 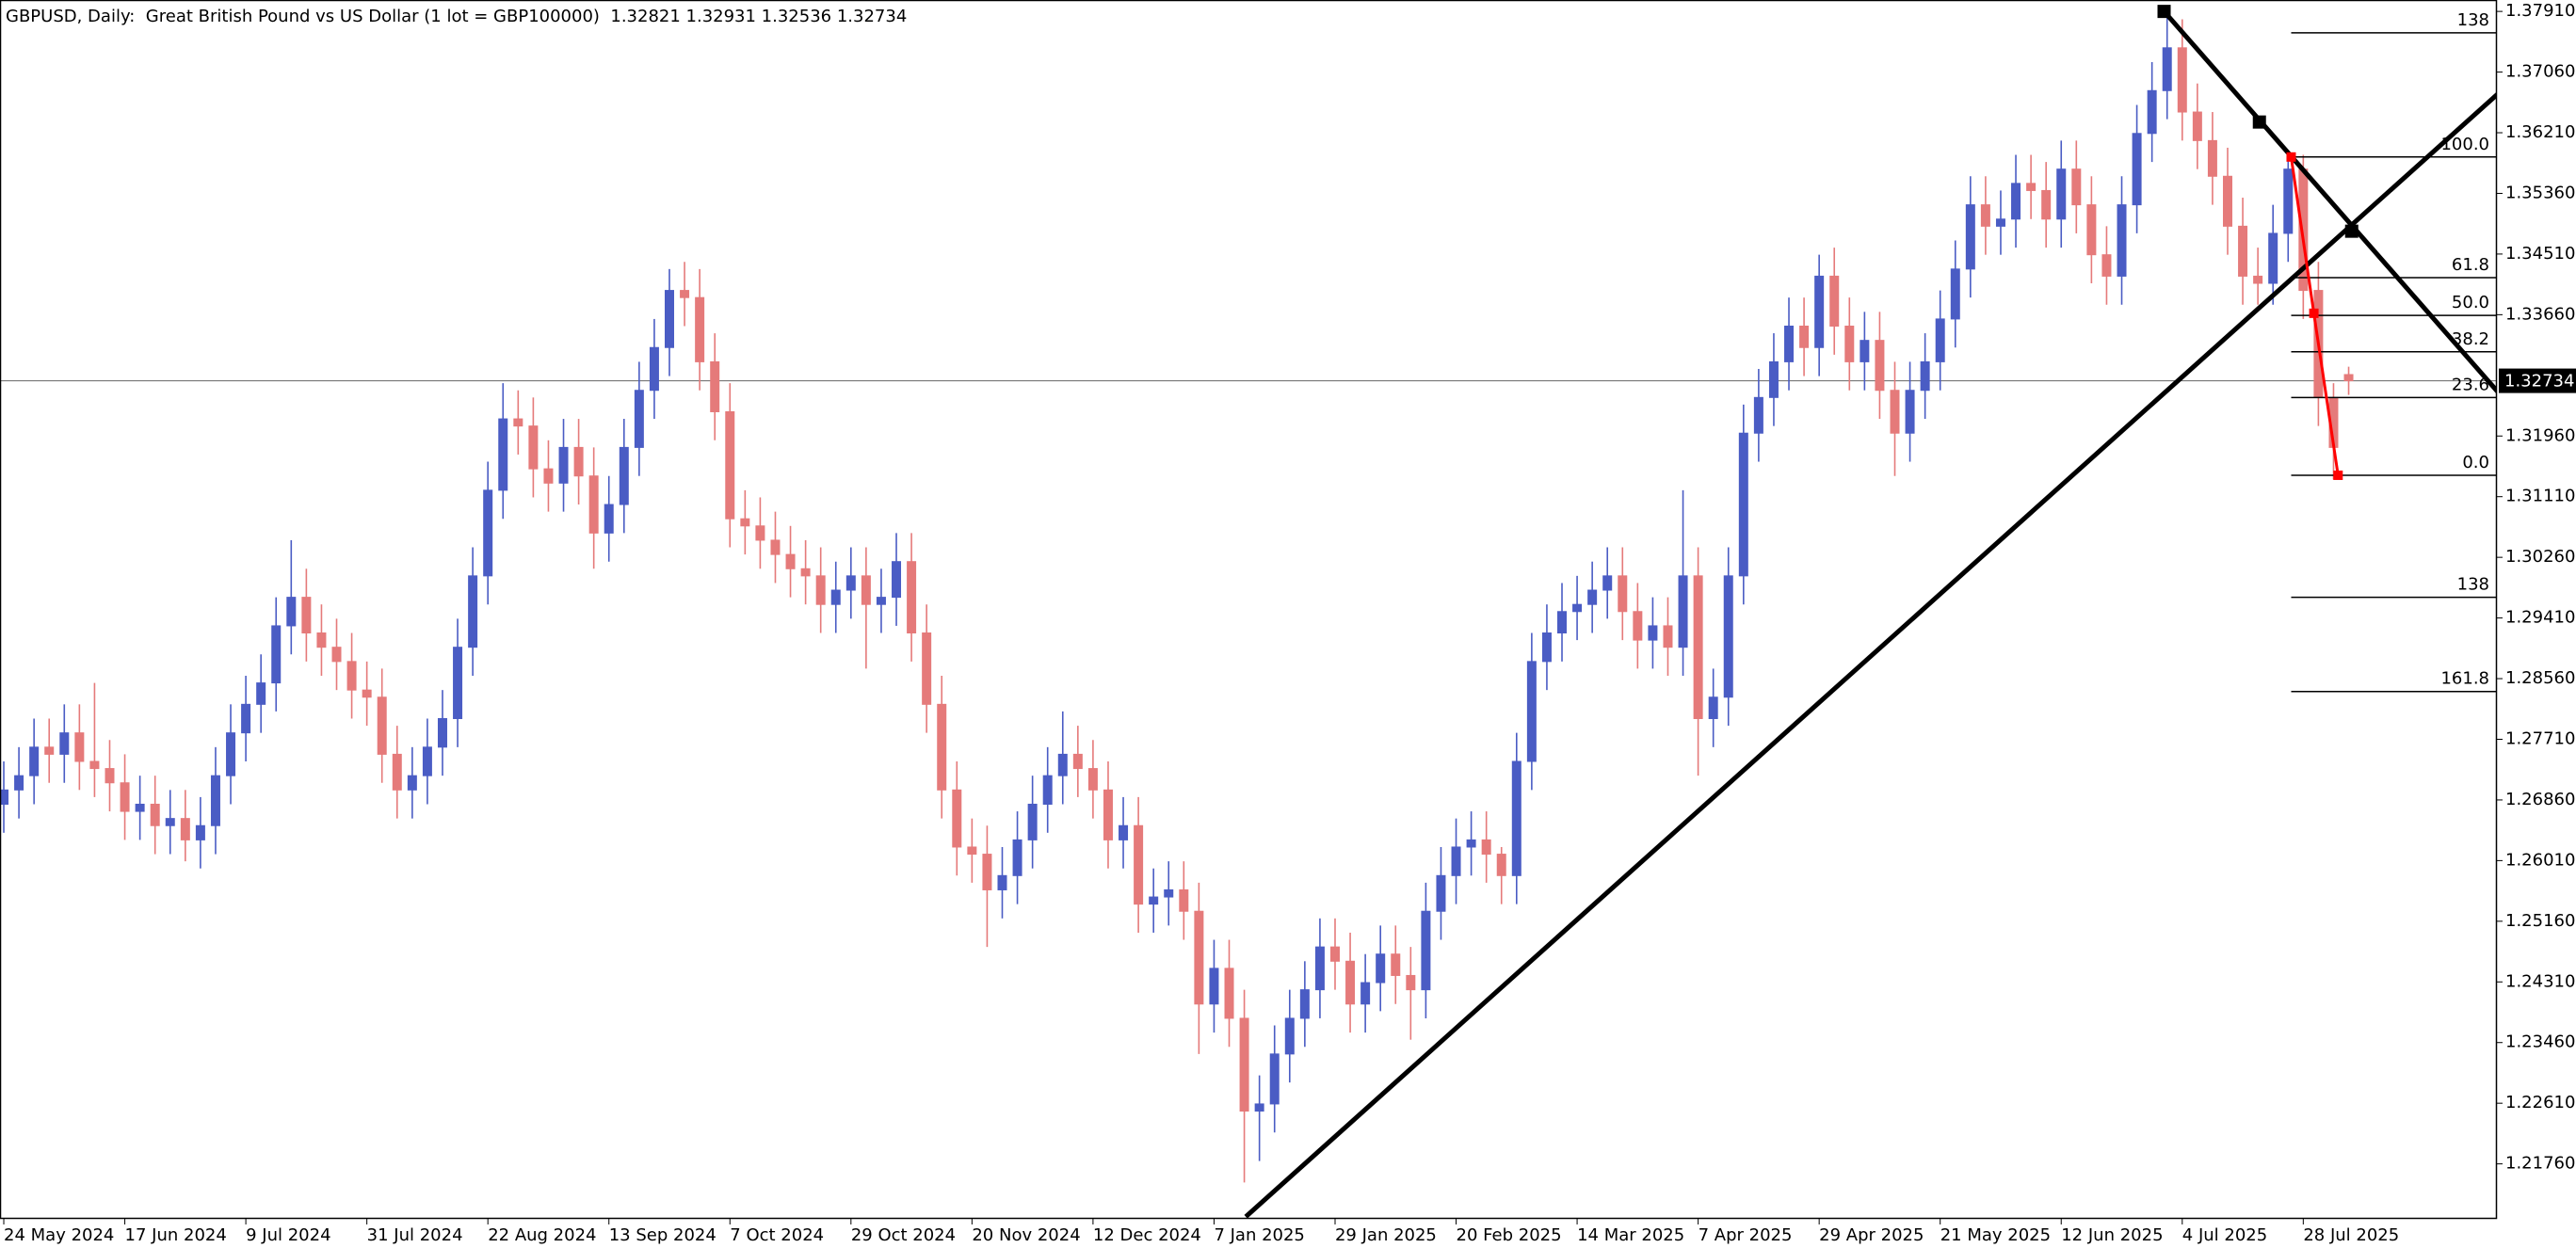 I want to click on y-tick-label: 1.36210, so click(x=2540, y=132).